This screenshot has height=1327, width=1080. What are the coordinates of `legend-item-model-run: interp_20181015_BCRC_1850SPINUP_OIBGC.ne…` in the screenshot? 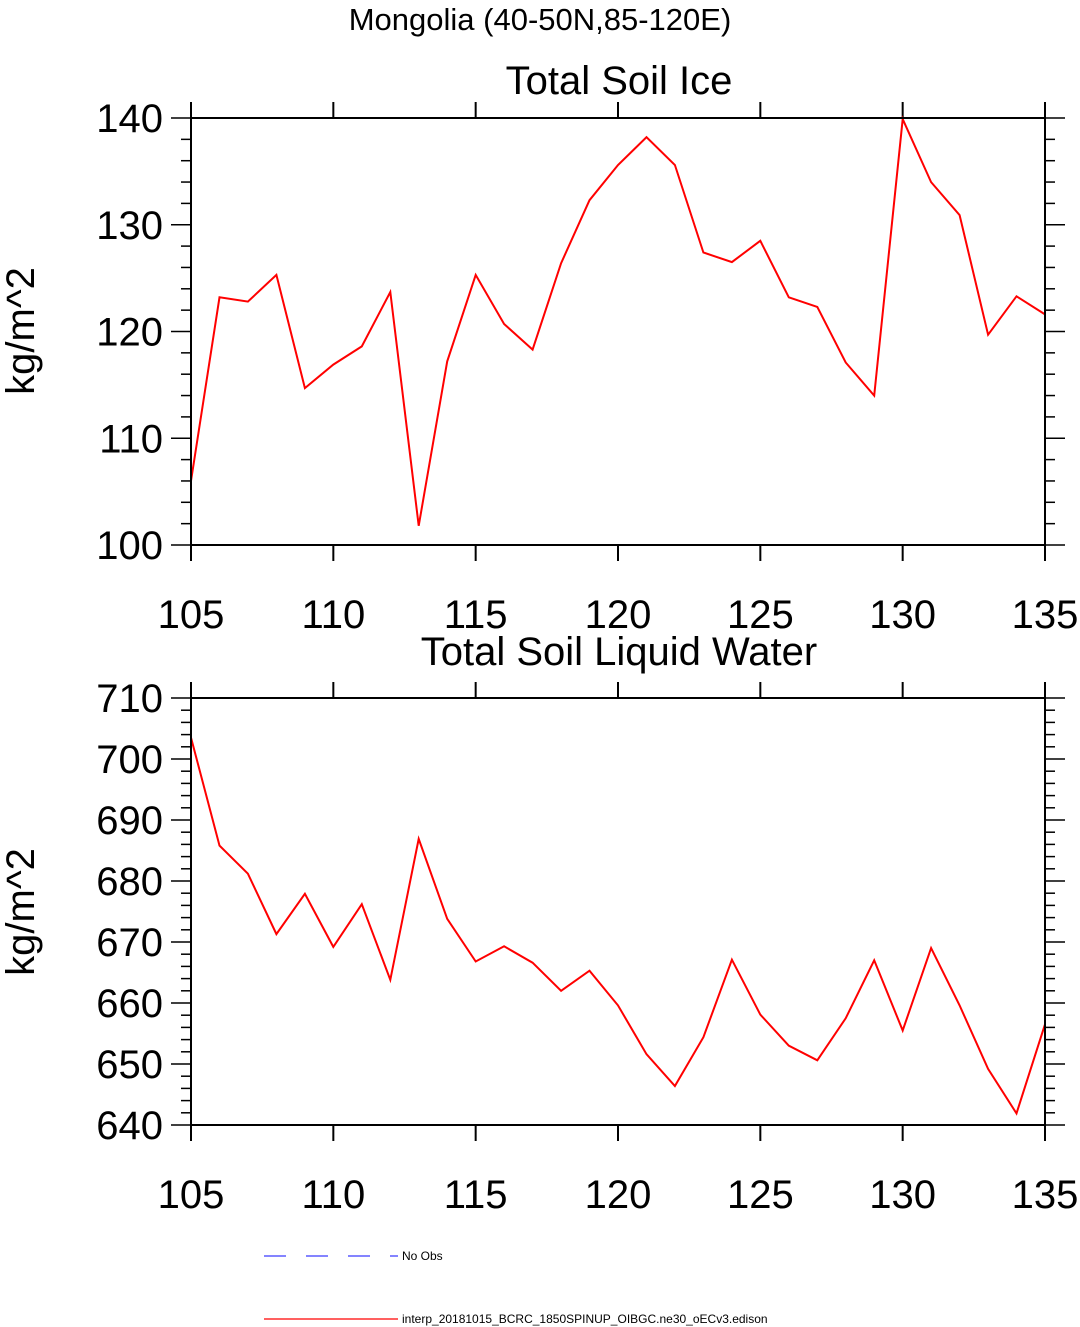 It's located at (516, 1319).